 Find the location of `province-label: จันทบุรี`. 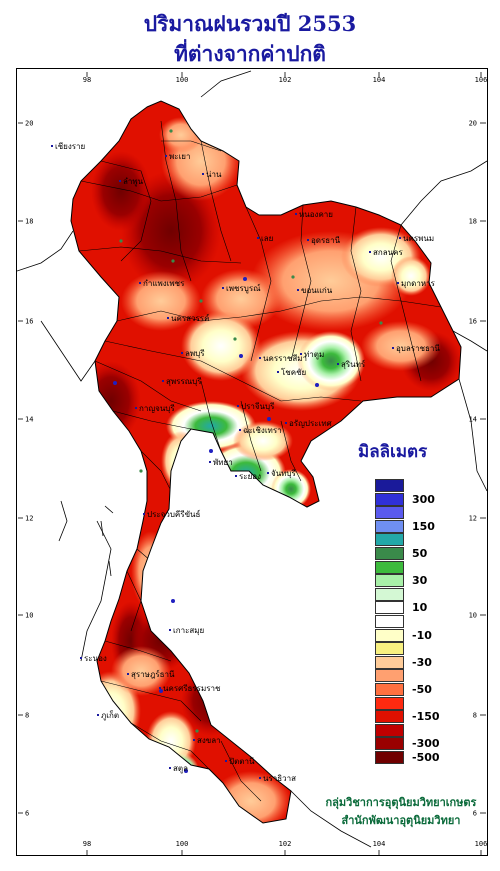

province-label: จันทบุรี is located at coordinates (284, 473).